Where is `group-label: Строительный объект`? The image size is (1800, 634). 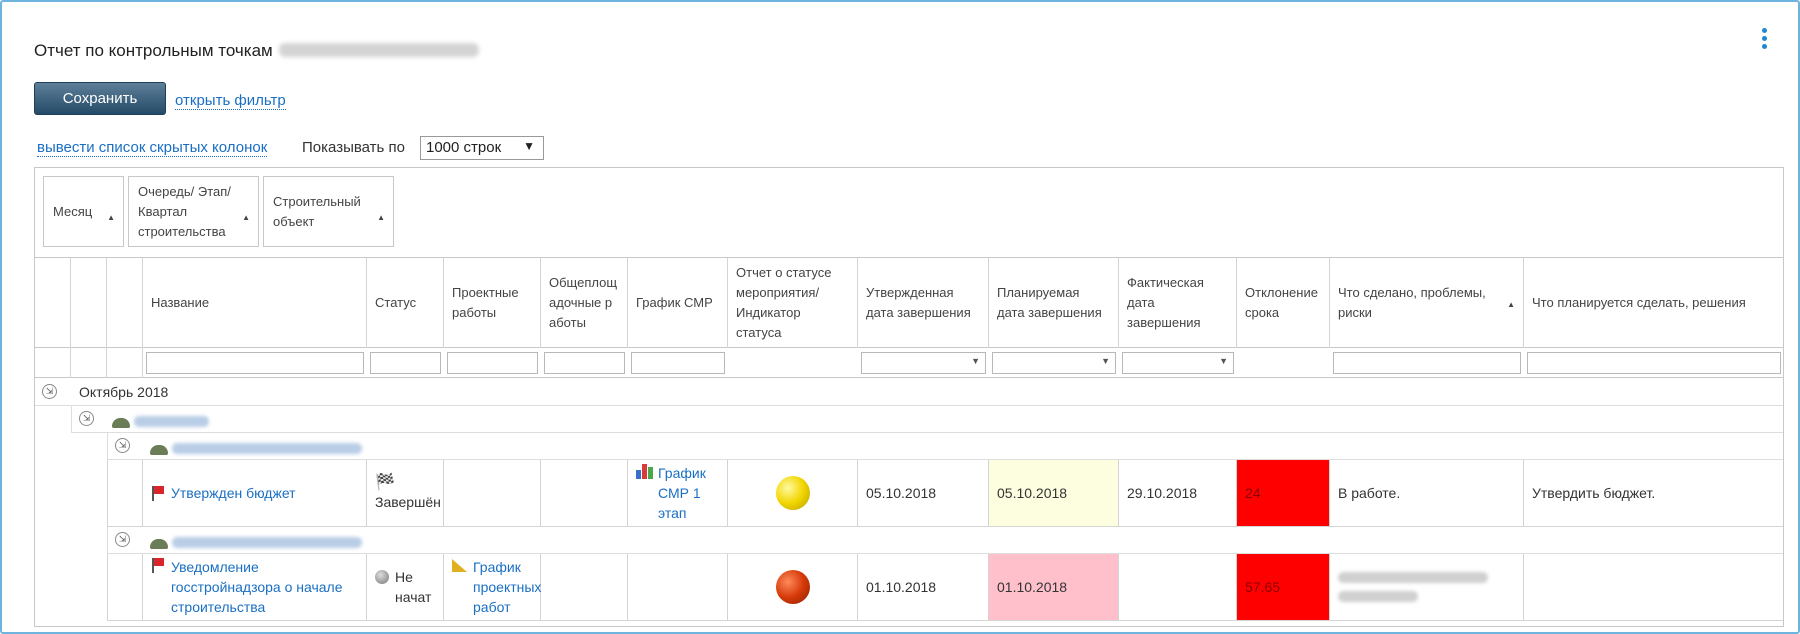 group-label: Строительный объект is located at coordinates (317, 211).